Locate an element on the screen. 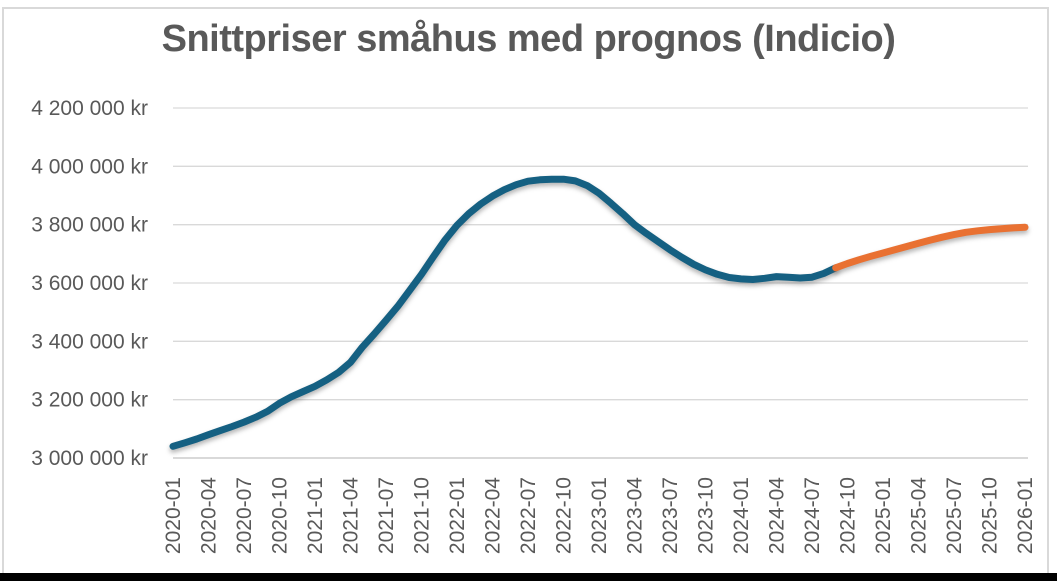  x-axis-tick-label: 2026-01 is located at coordinates (1025, 515).